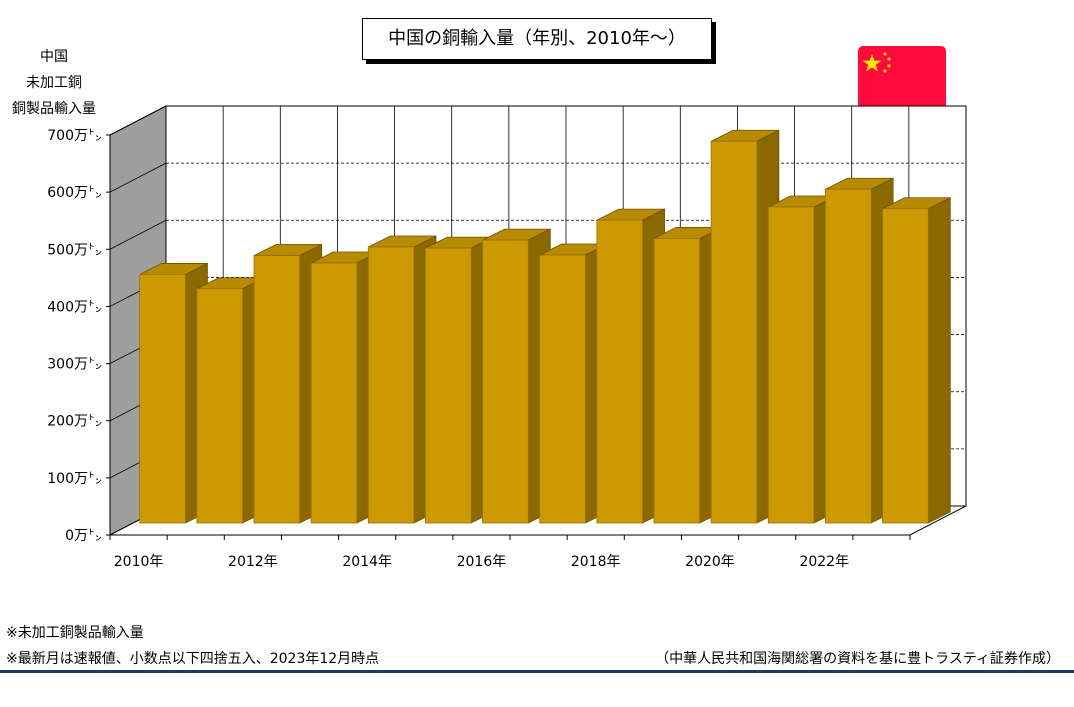 The width and height of the screenshot is (1074, 707). I want to click on y-axis-title-line: 中国, so click(54, 57).